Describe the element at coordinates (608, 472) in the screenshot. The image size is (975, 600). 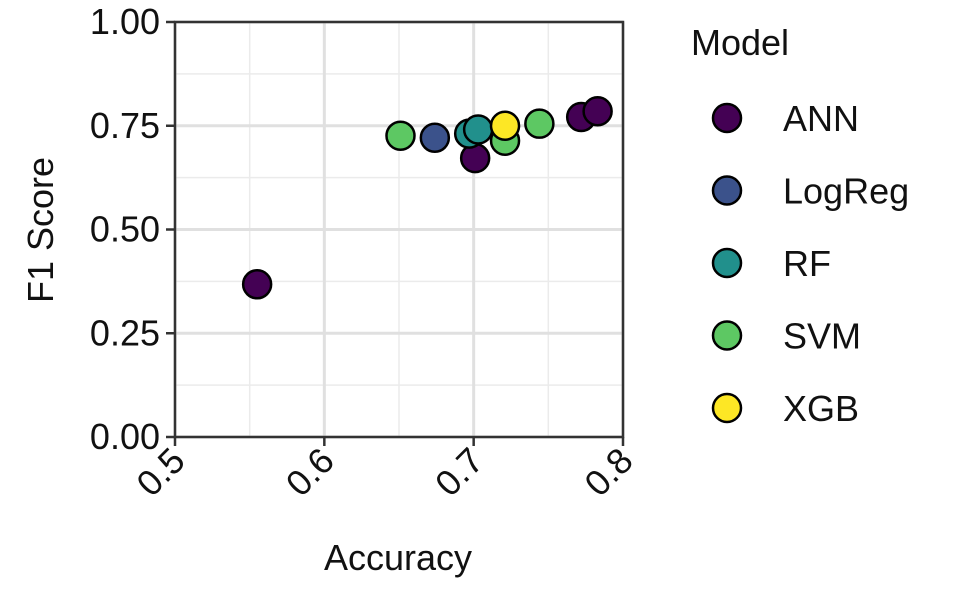
I see `x-tick-label: 0.8` at that location.